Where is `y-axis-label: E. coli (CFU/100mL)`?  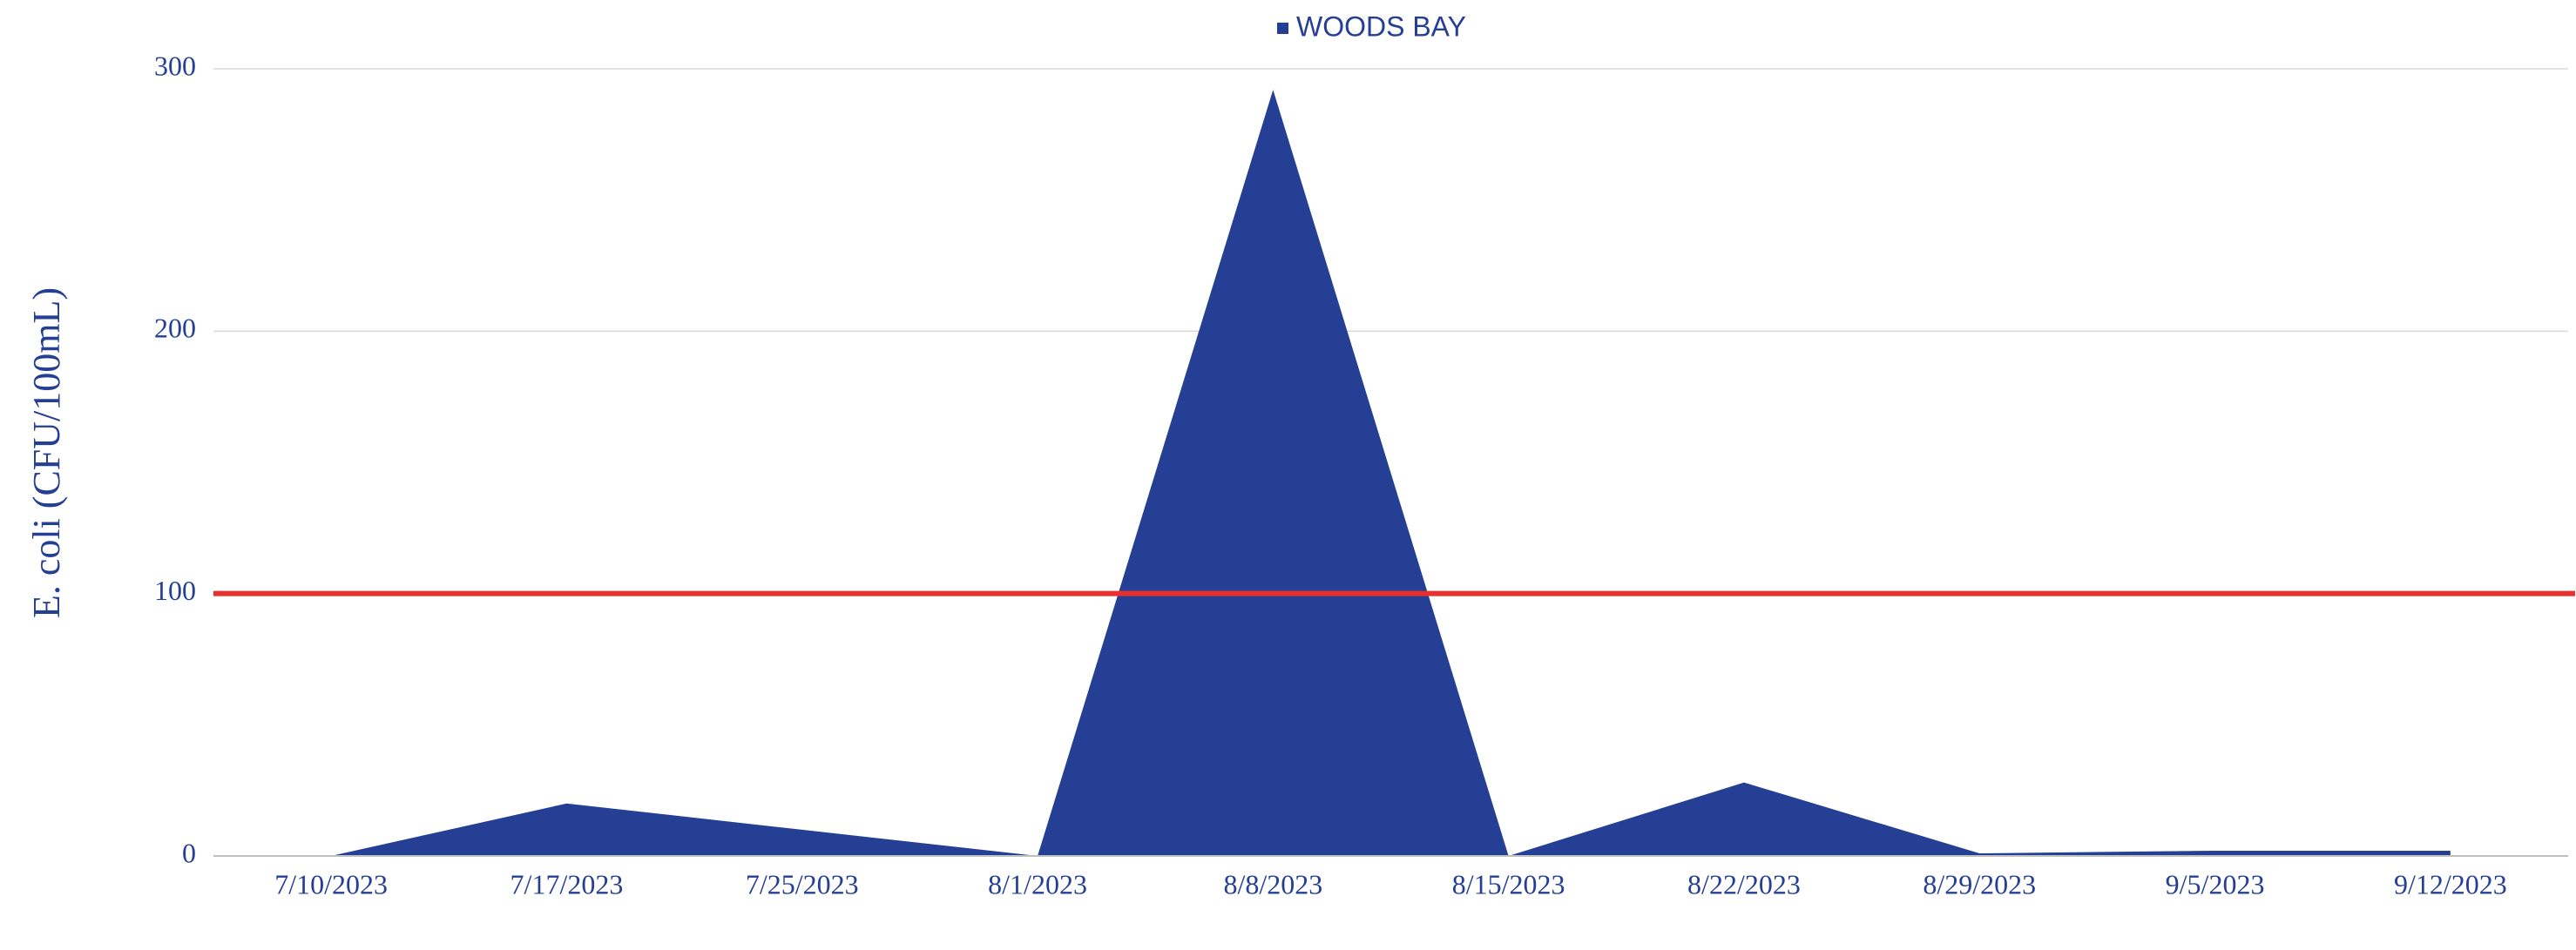 y-axis-label: E. coli (CFU/100mL) is located at coordinates (46, 453).